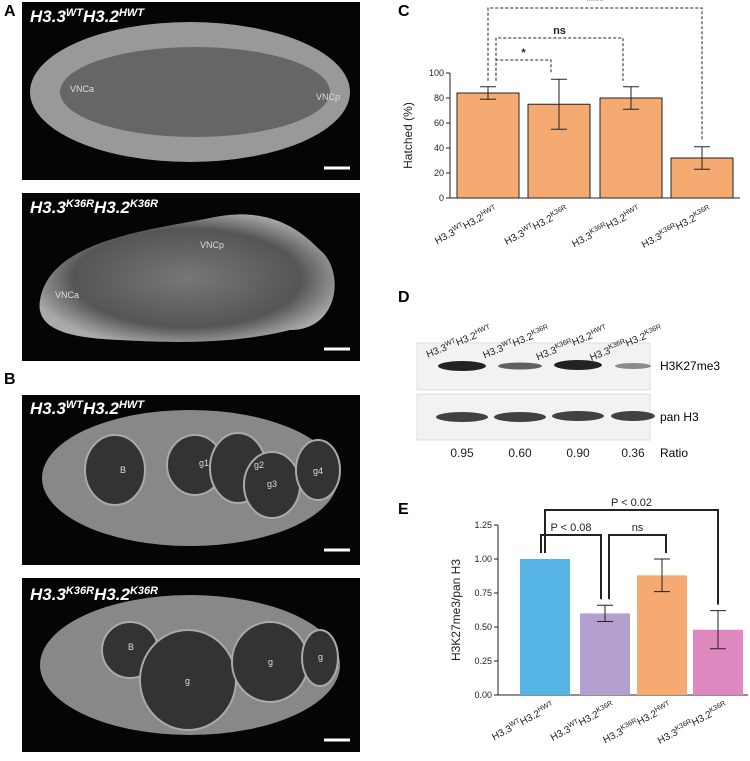 The image size is (750, 761). I want to click on annotation: g4, so click(318, 471).